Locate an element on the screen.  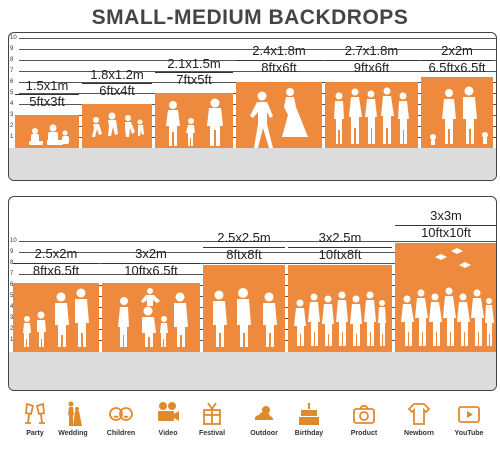
cheers-glasses-icon is located at coordinates (35, 413).